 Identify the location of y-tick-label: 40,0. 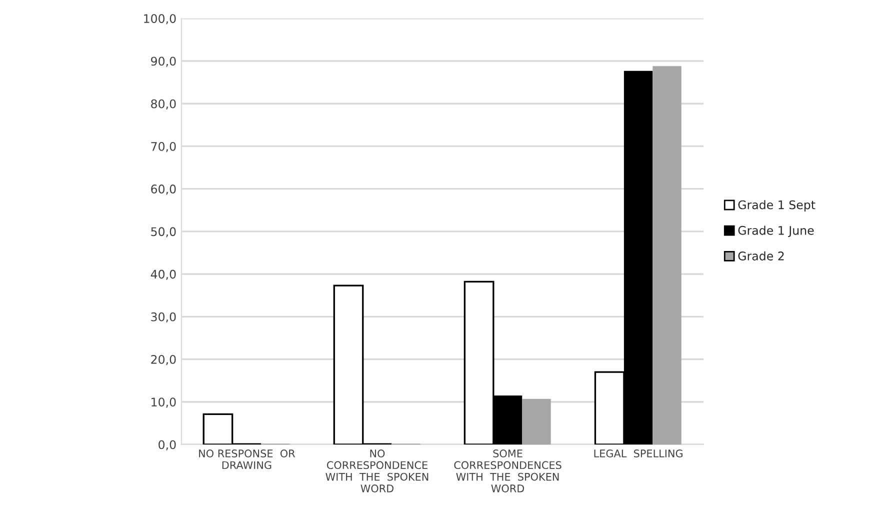
(163, 275).